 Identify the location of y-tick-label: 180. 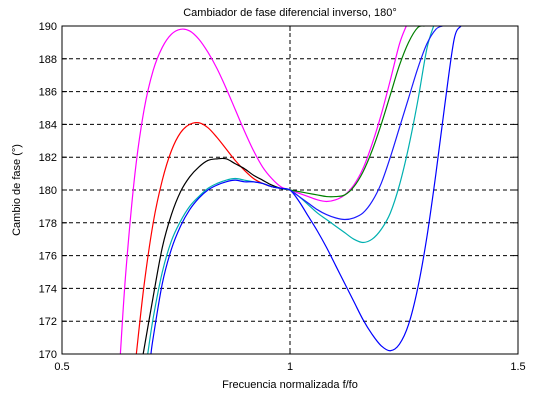
(48, 191).